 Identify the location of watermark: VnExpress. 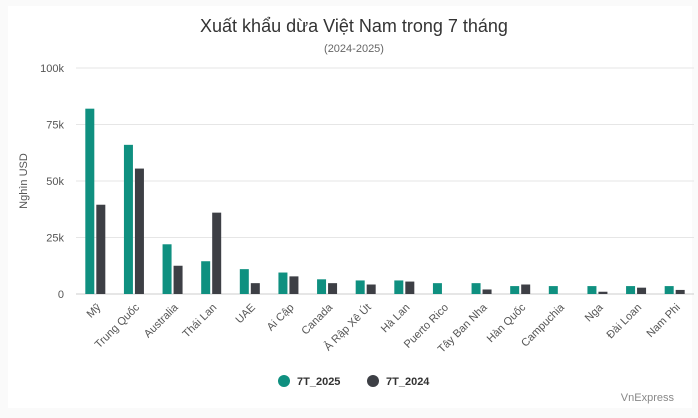
(648, 398).